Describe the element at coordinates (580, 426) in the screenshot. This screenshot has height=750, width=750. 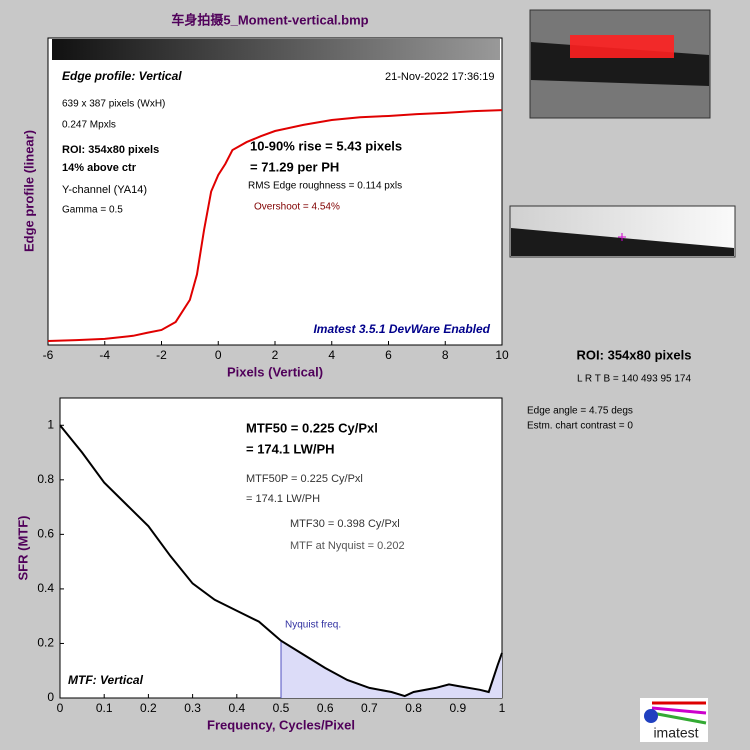
I see `chart-contrast: Estm. chart contrast = 0` at that location.